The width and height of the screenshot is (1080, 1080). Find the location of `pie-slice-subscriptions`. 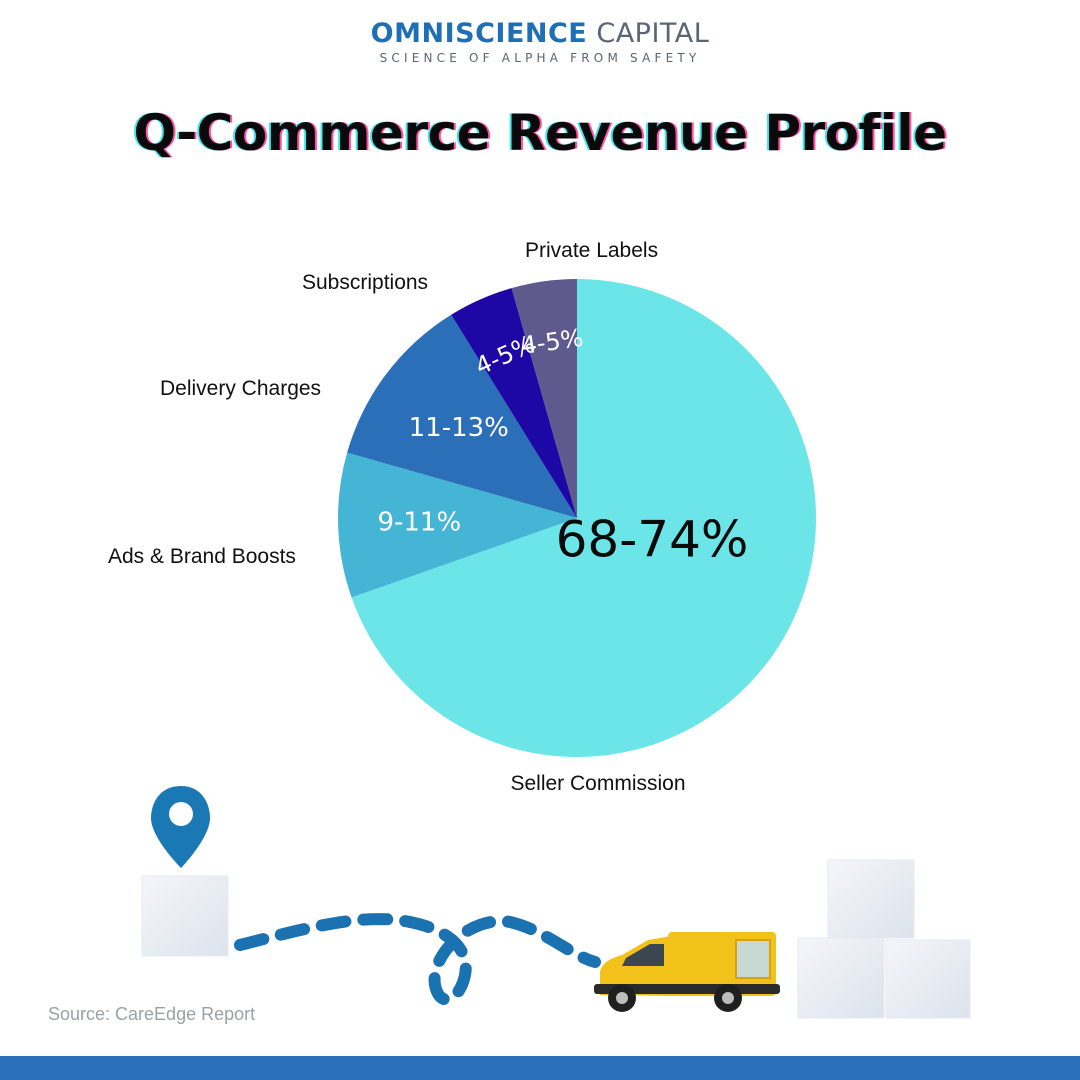

pie-slice-subscriptions is located at coordinates (514, 403).